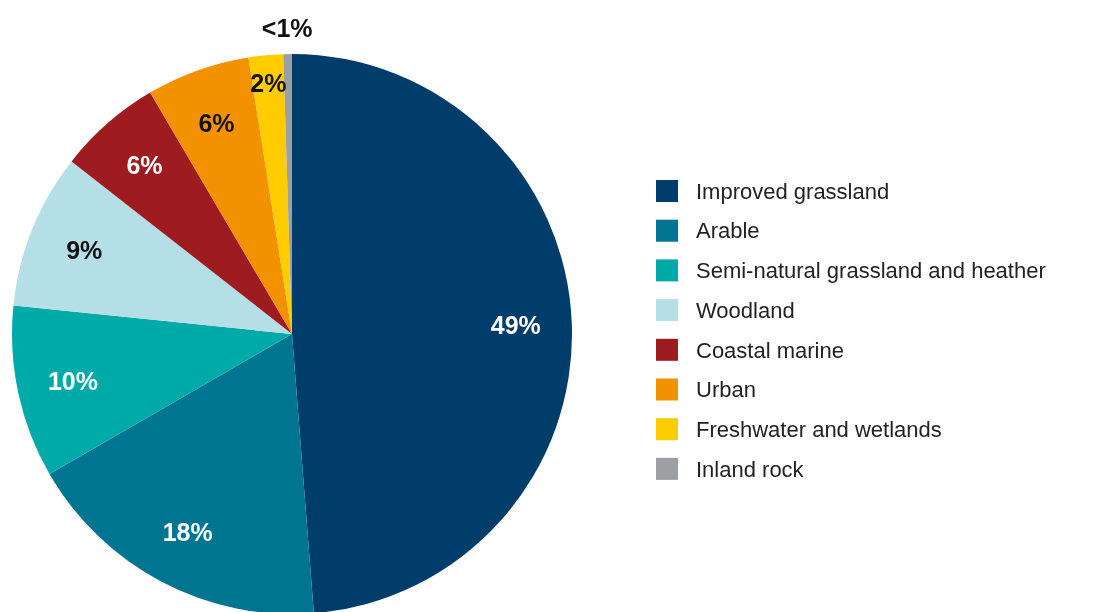 The image size is (1116, 612). I want to click on data-label: 10%, so click(72, 380).